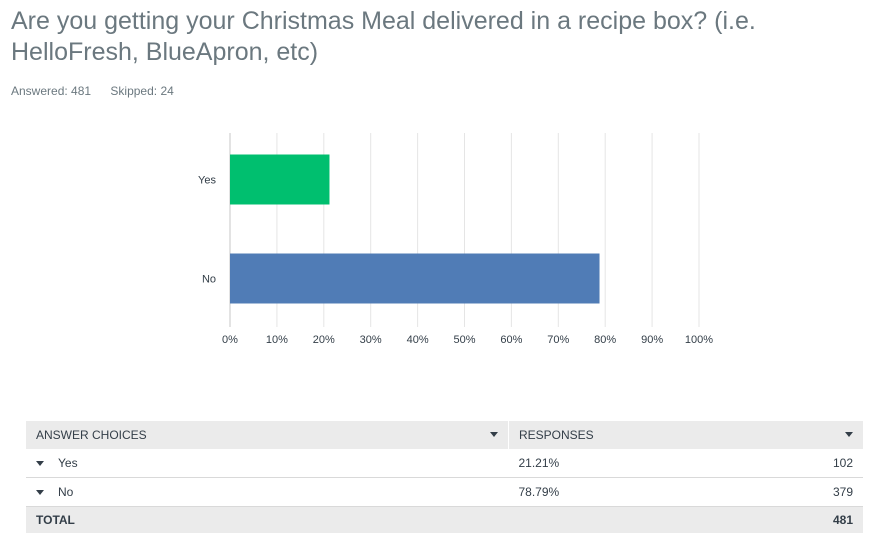  Describe the element at coordinates (842, 492) in the screenshot. I see `response-count: 379` at that location.